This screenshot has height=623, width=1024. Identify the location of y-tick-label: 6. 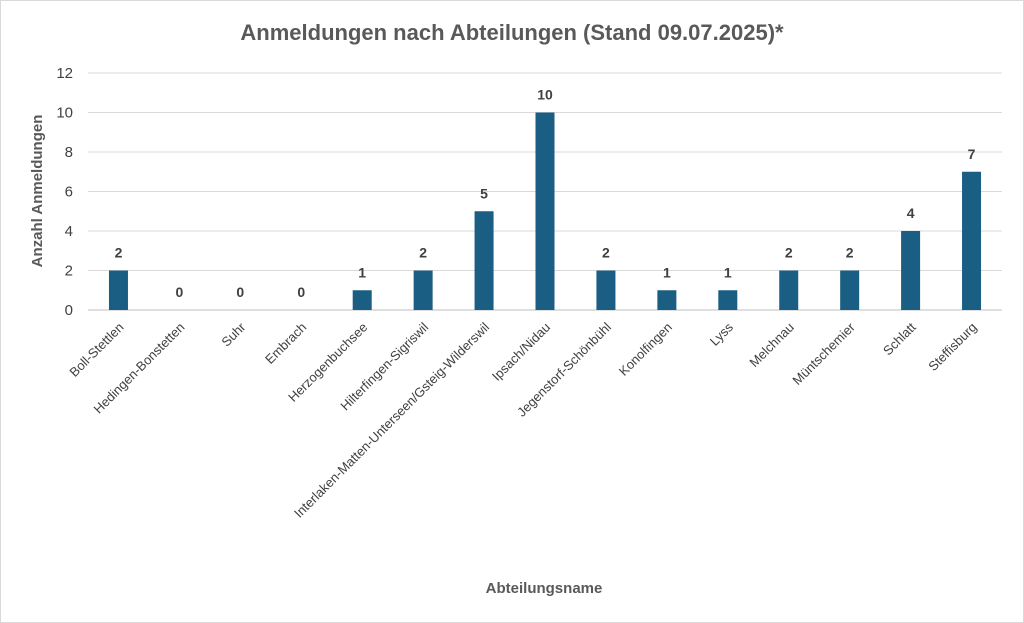
(69, 192).